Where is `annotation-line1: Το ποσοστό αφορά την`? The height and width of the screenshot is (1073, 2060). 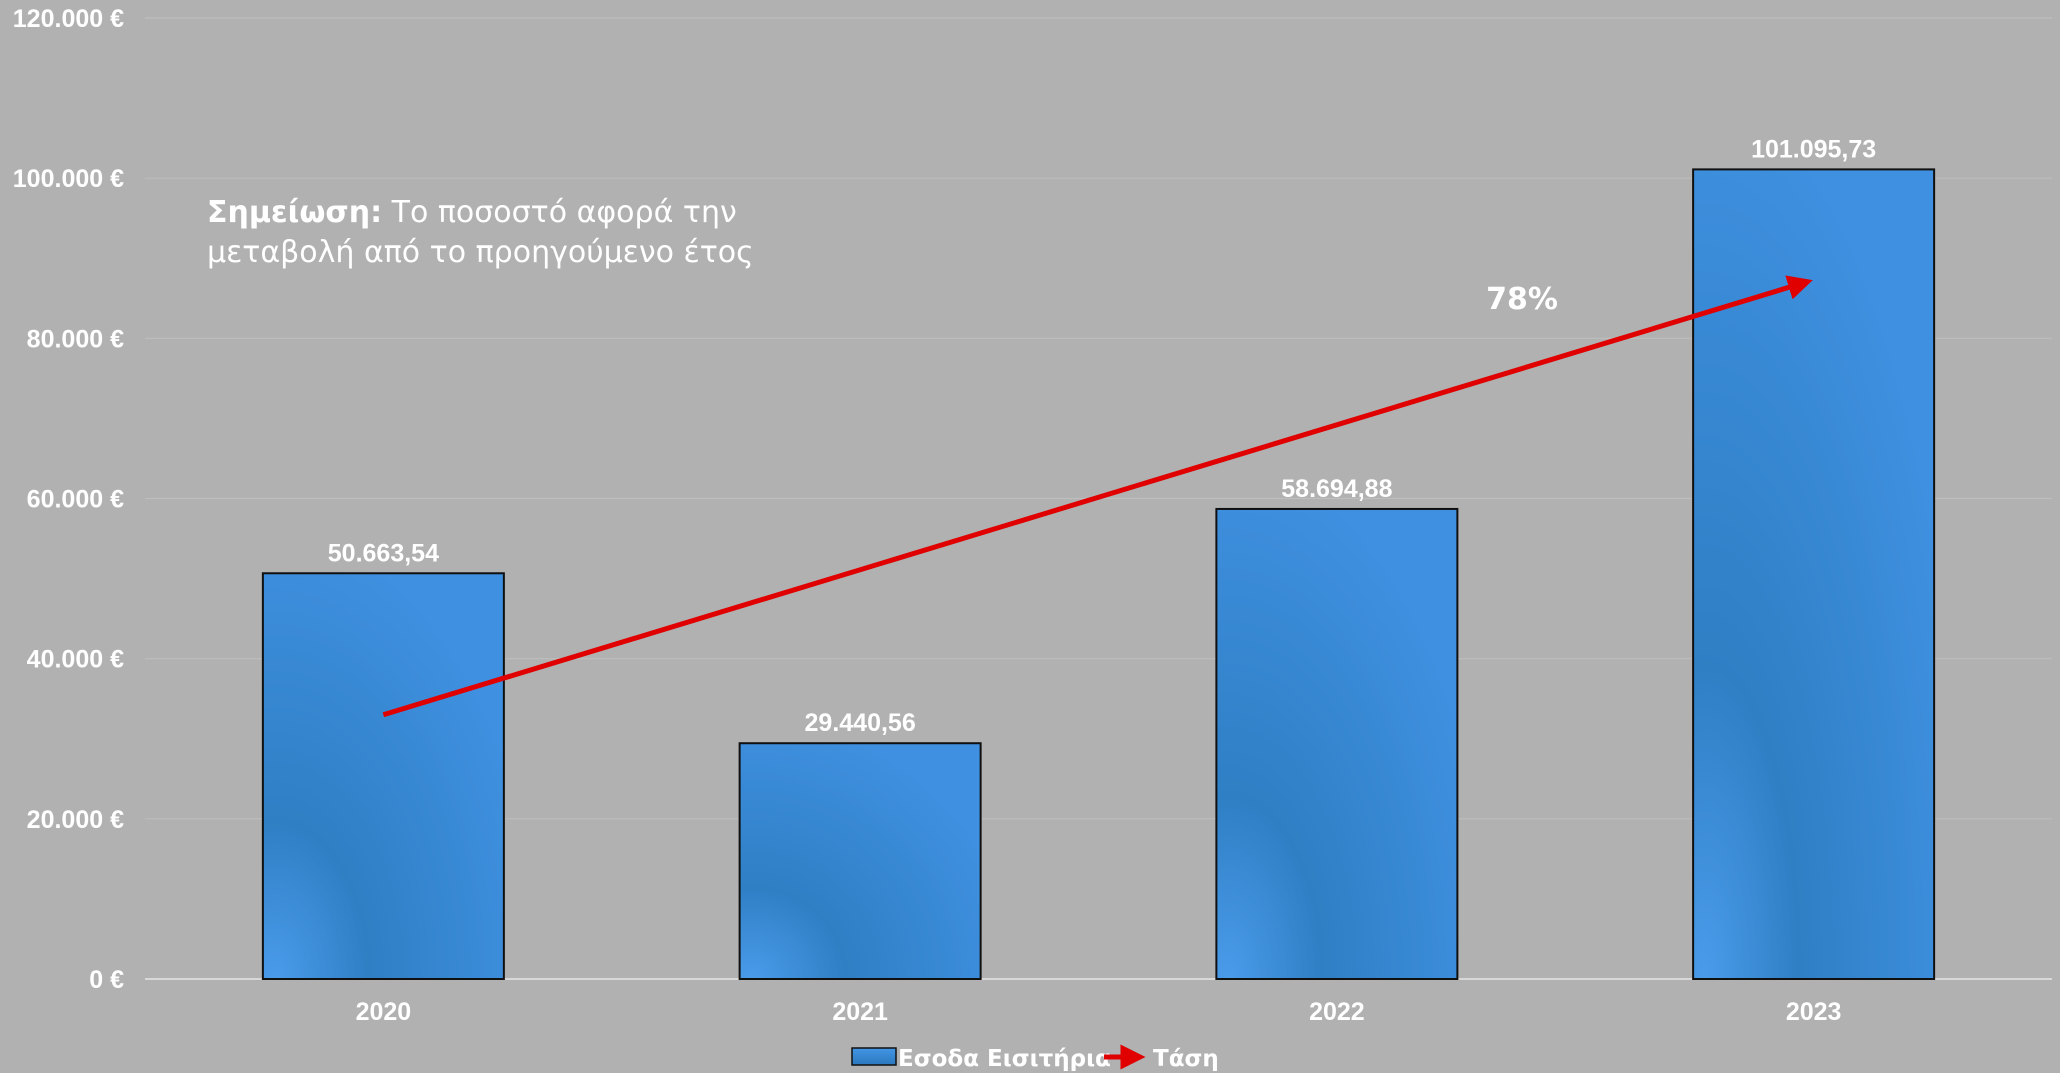
annotation-line1: Το ποσοστό αφορά την is located at coordinates (559, 212).